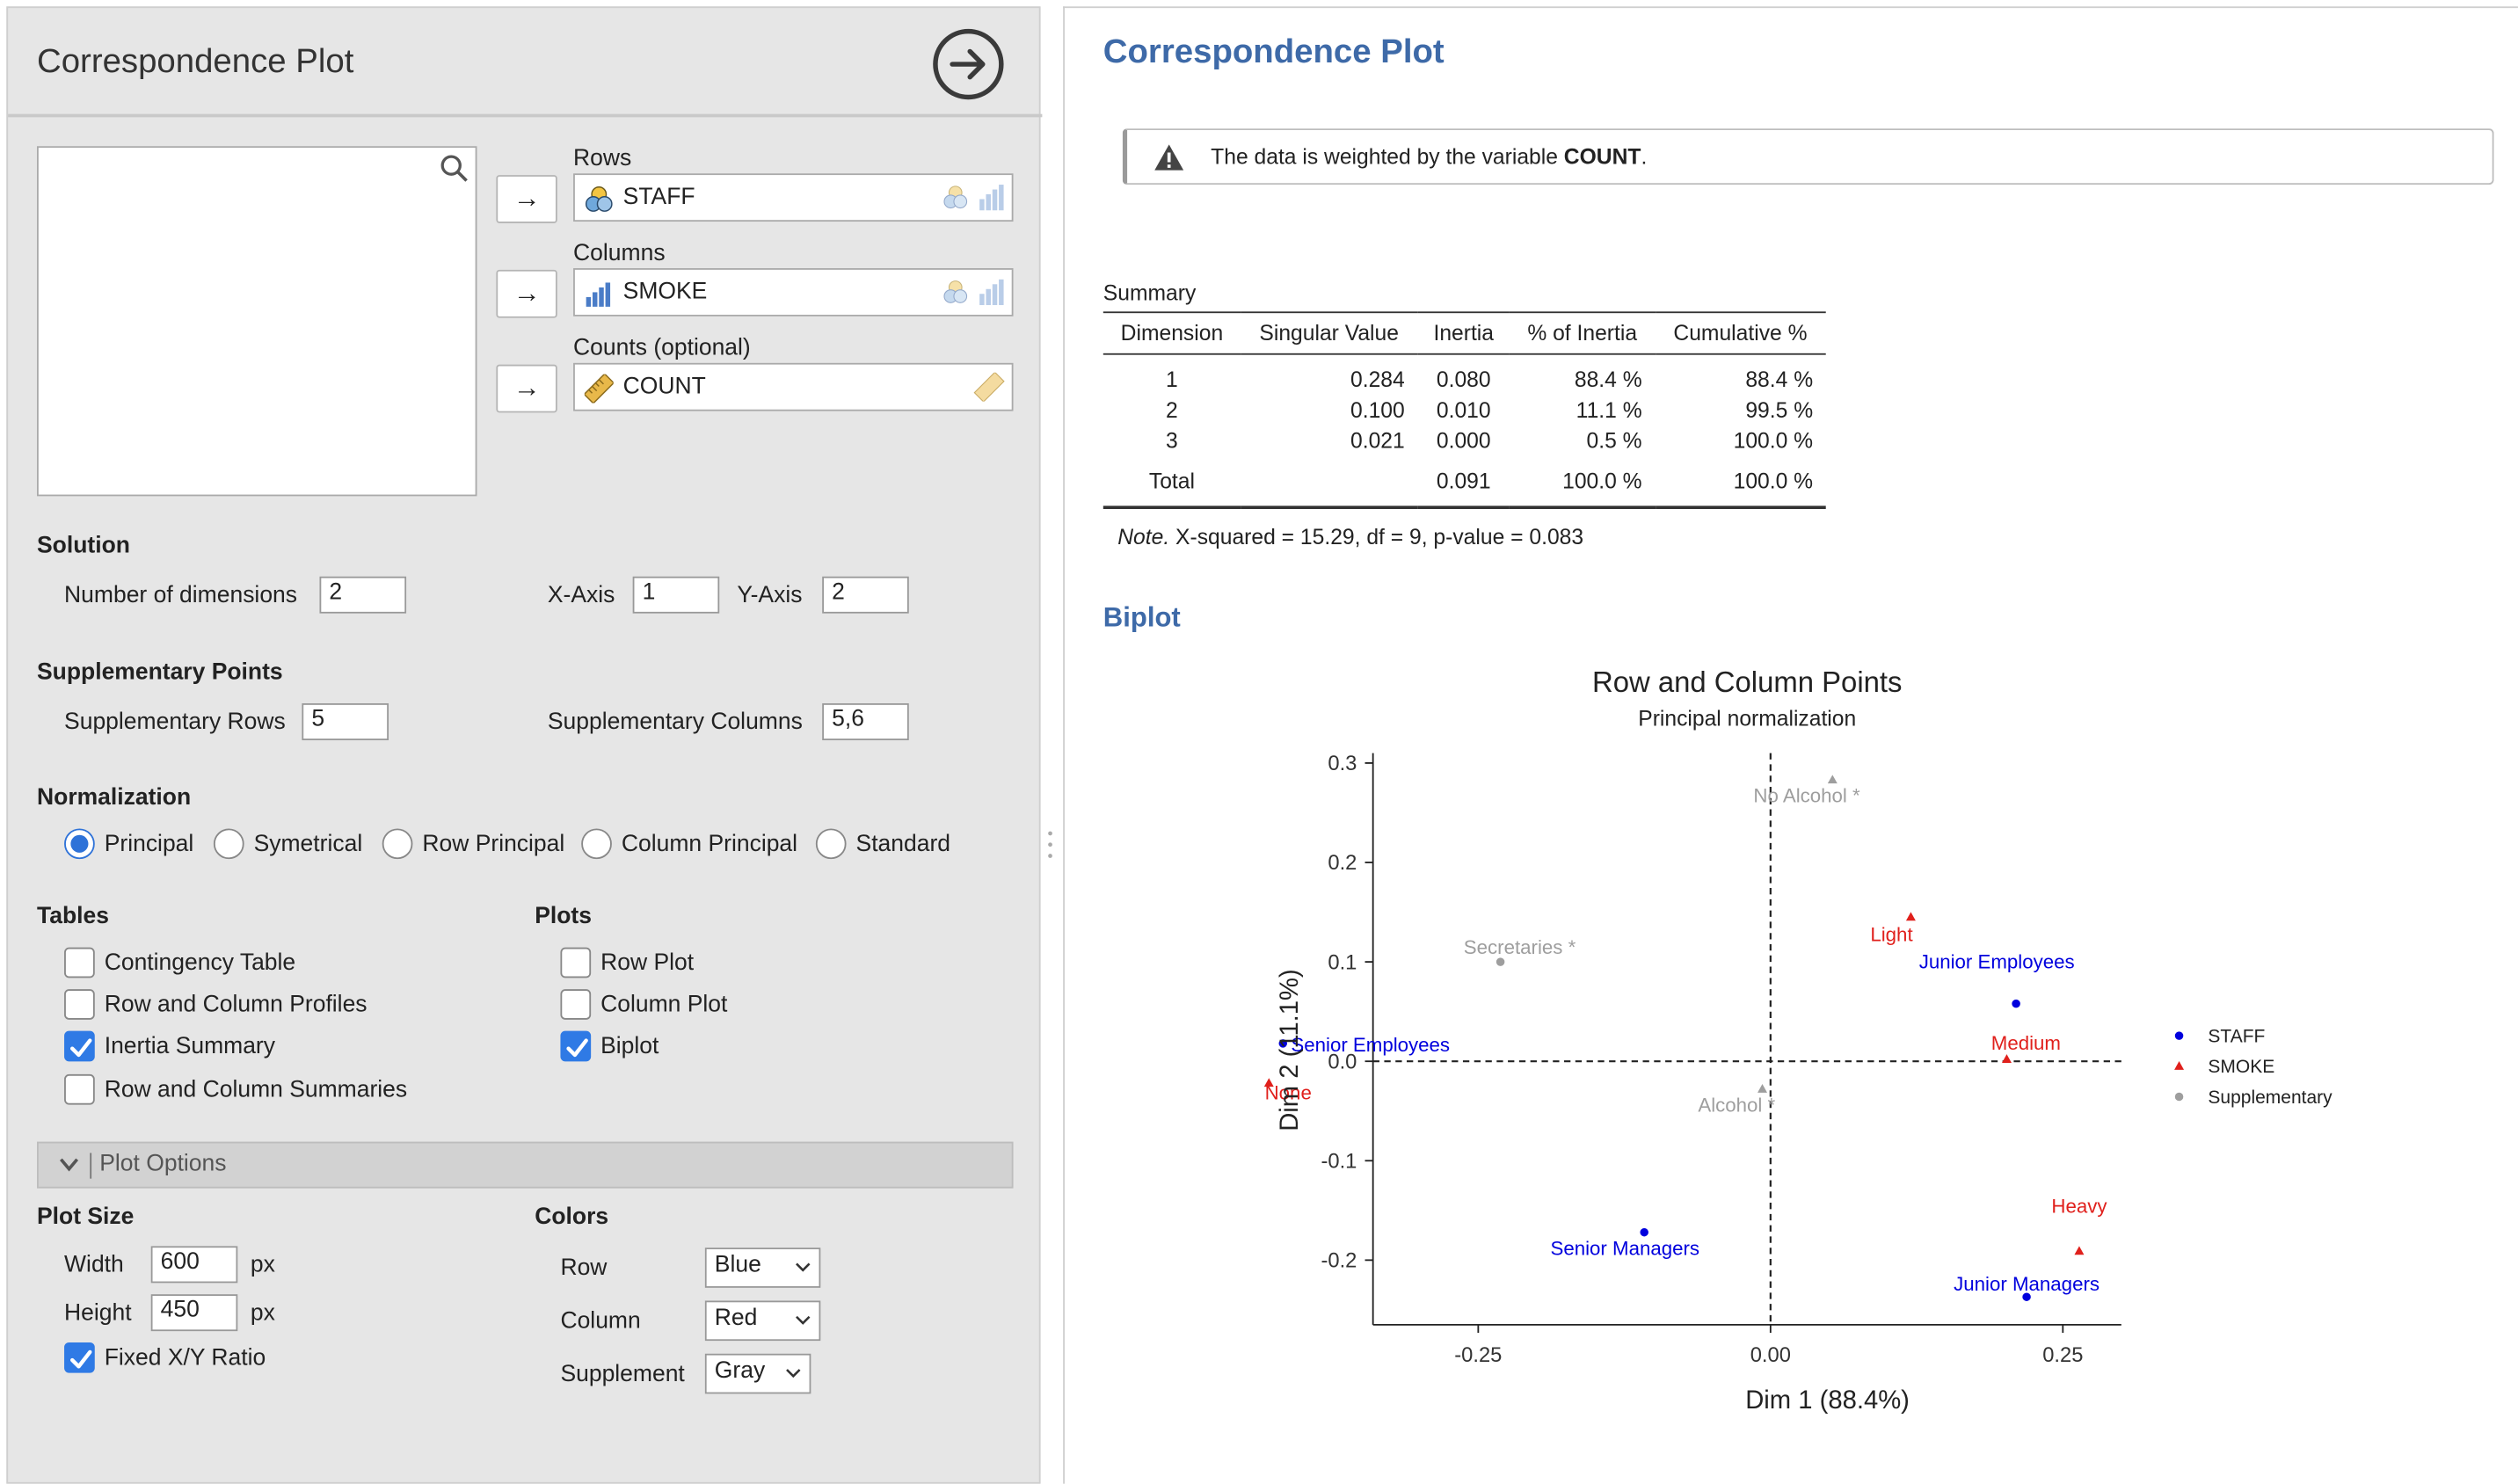 The image size is (2518, 1484). Describe the element at coordinates (1463, 380) in the screenshot. I see `table-cell: 0.080` at that location.